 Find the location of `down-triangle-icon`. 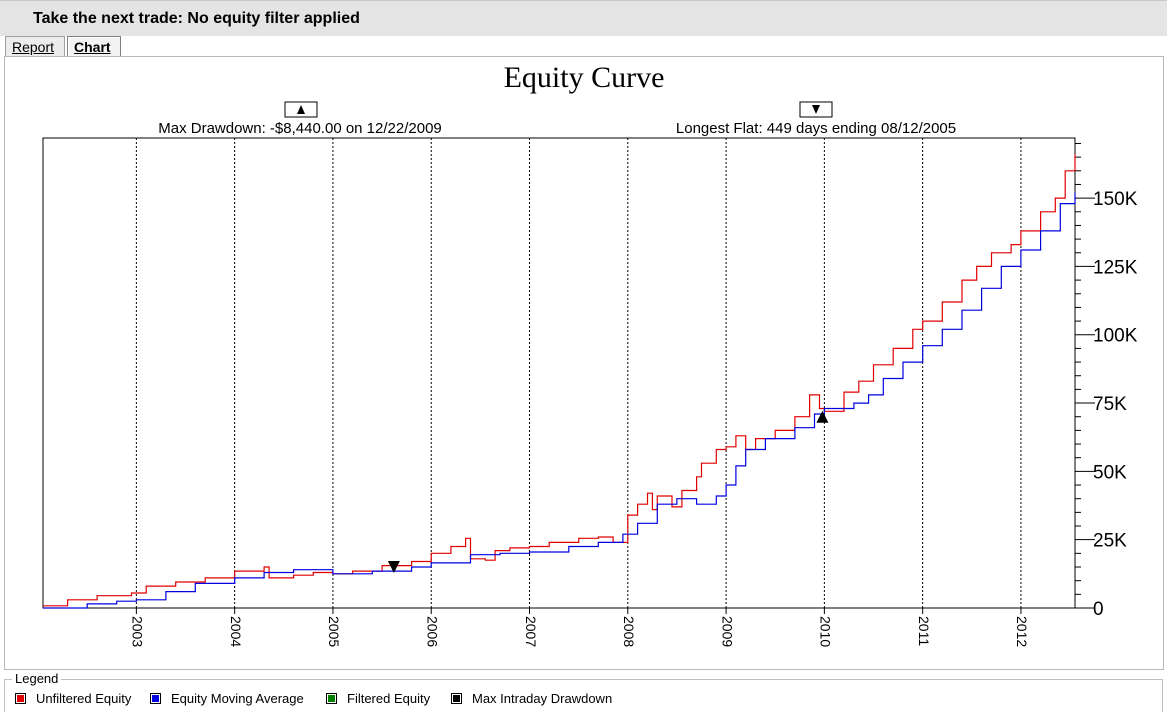

down-triangle-icon is located at coordinates (816, 109).